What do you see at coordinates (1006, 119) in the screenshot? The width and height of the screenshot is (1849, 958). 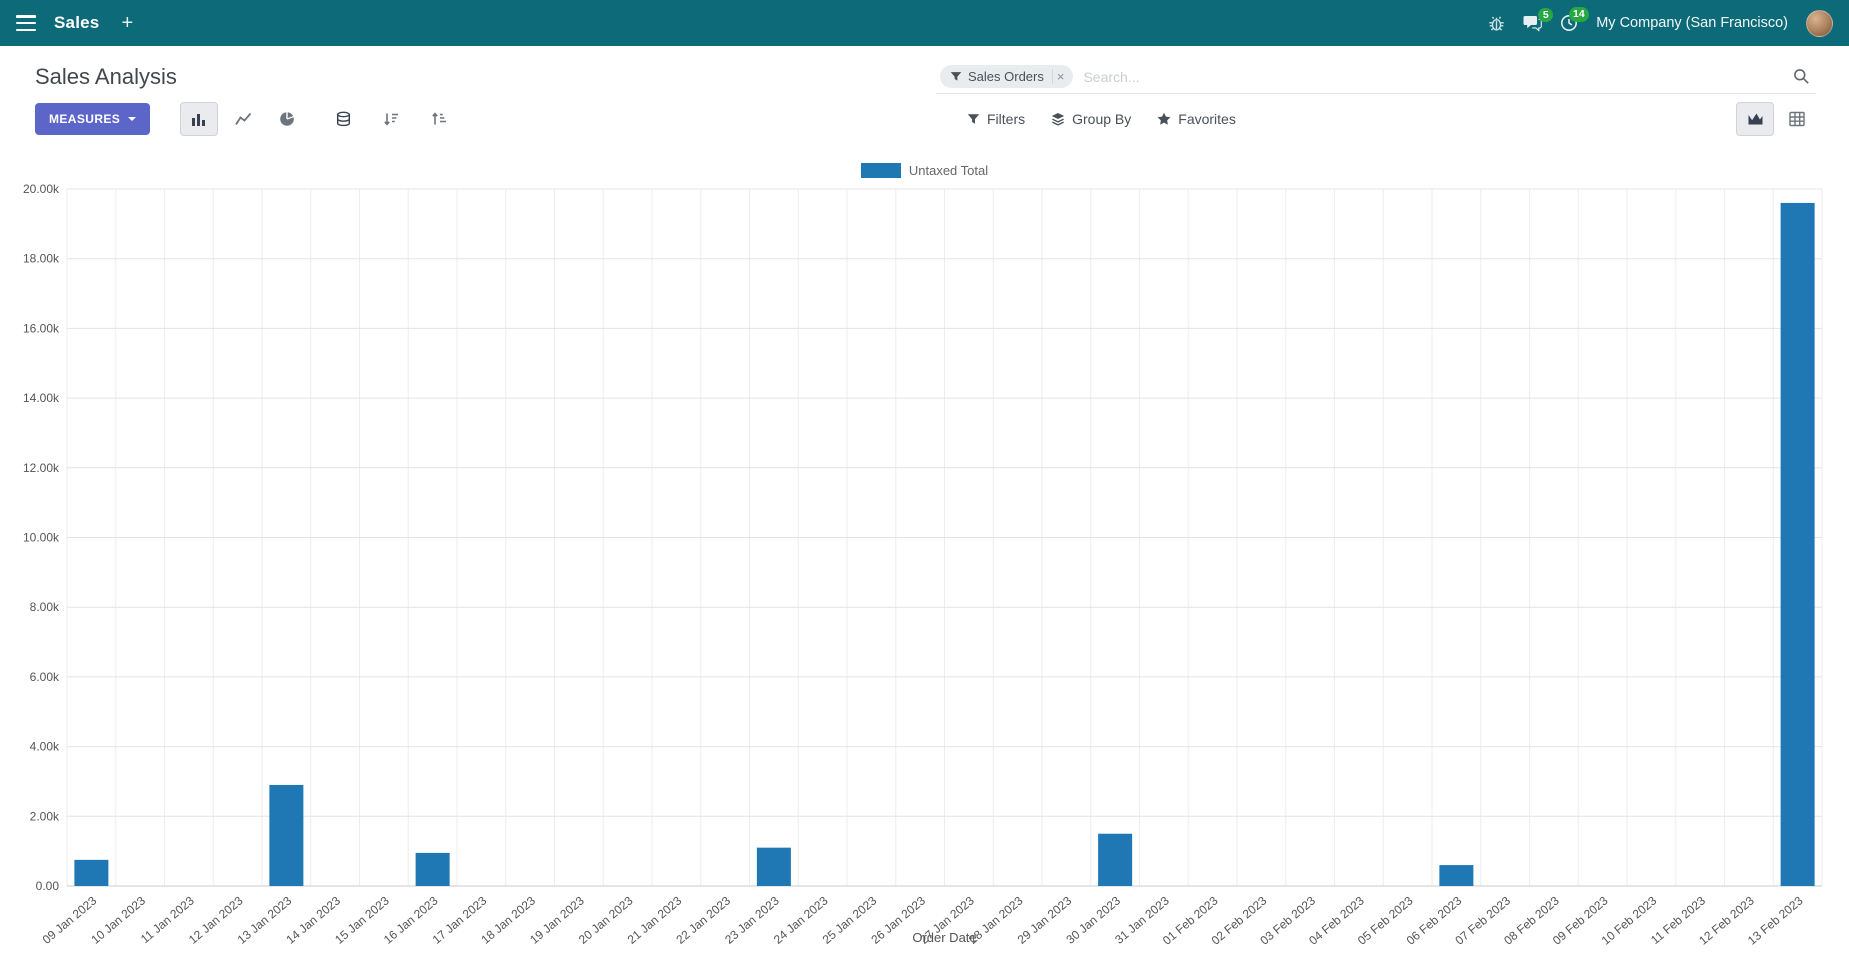 I see `filters-label: Filters` at bounding box center [1006, 119].